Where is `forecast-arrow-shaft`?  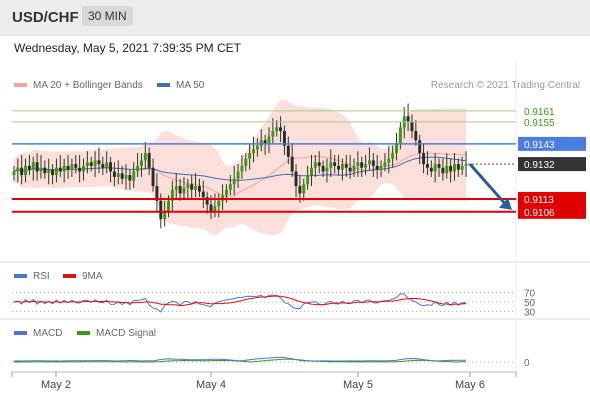 forecast-arrow-shaft is located at coordinates (488, 184).